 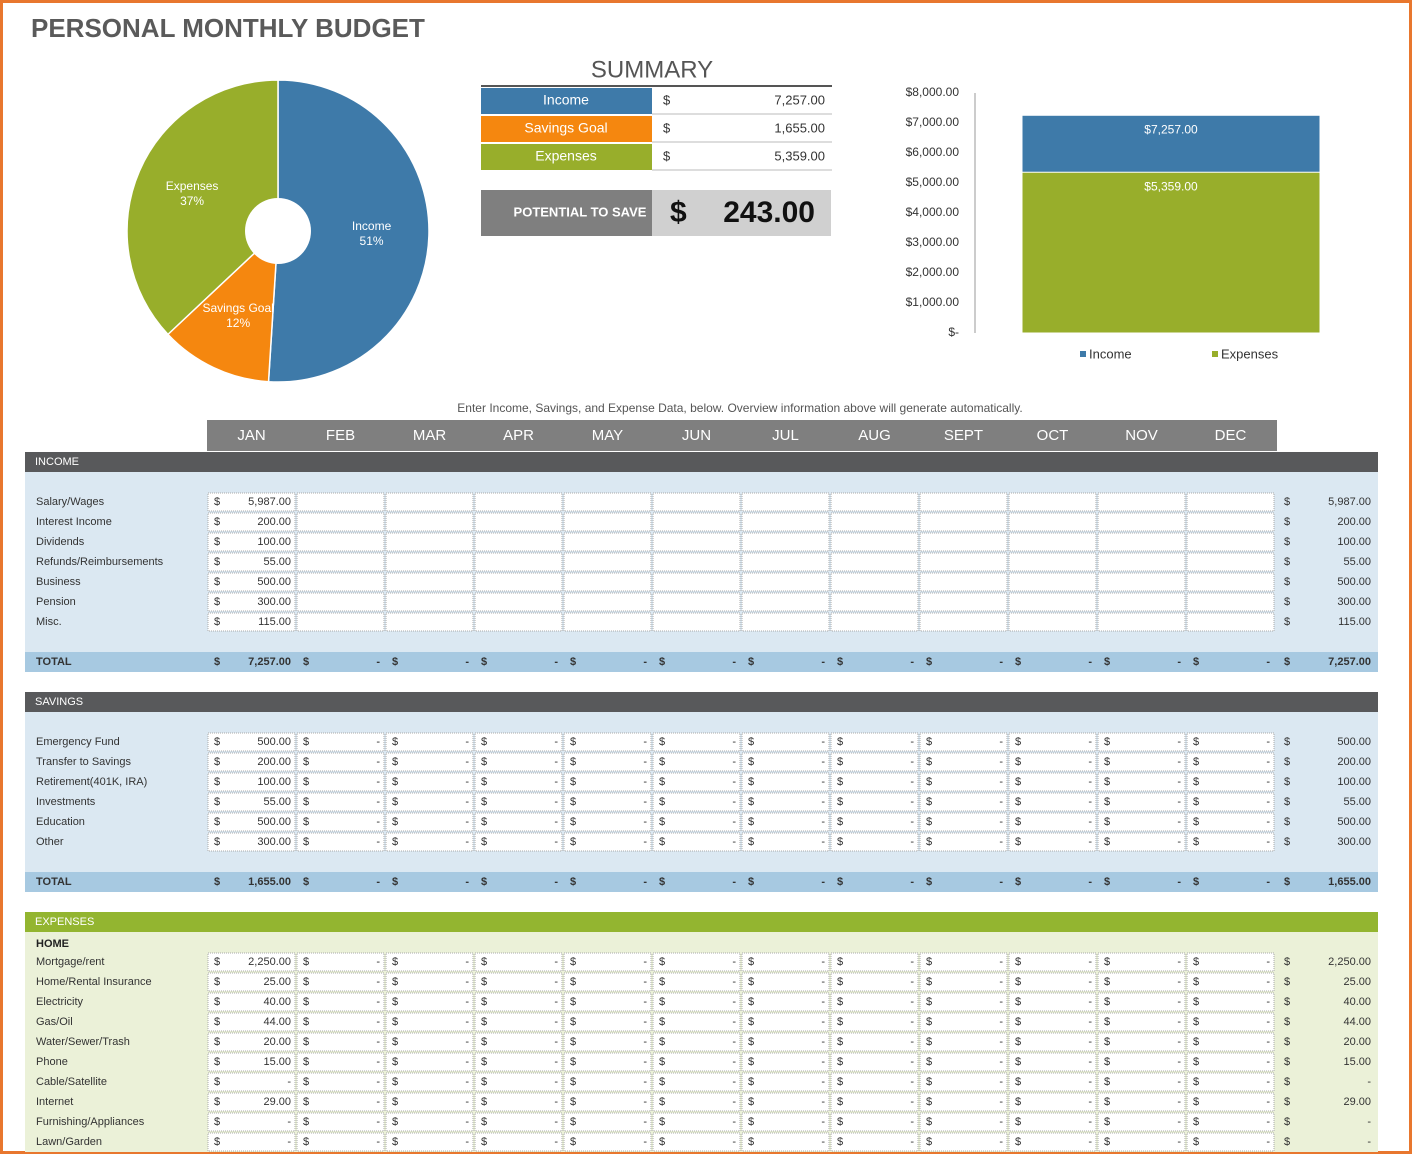 What do you see at coordinates (54, 662) in the screenshot?
I see `total-label: TOTAL` at bounding box center [54, 662].